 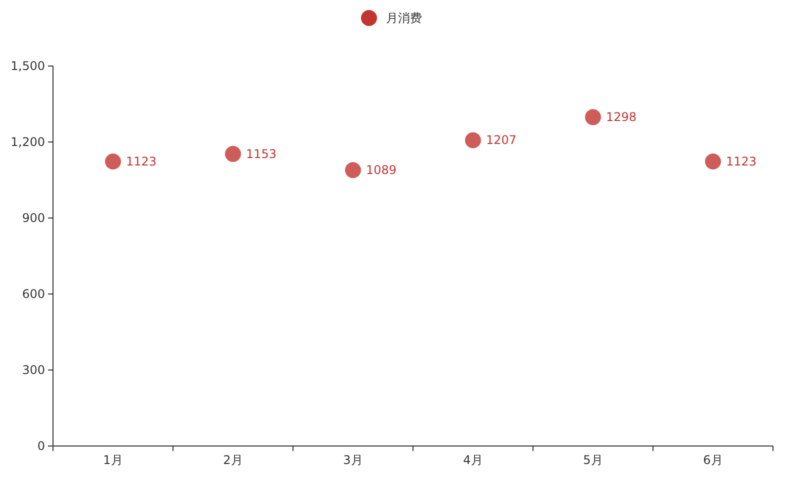 I want to click on x-tick-label: 1月, so click(x=113, y=460).